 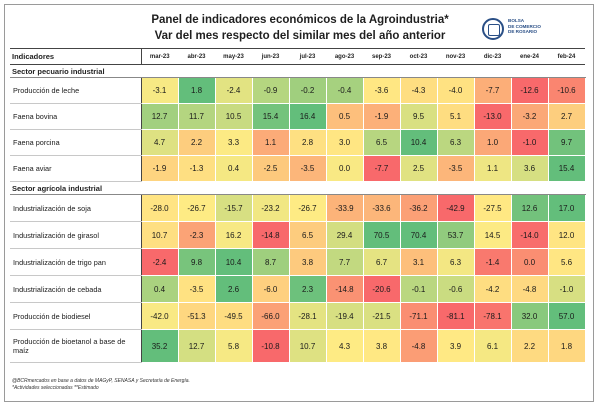 I want to click on column-header: dic-23, so click(x=492, y=56).